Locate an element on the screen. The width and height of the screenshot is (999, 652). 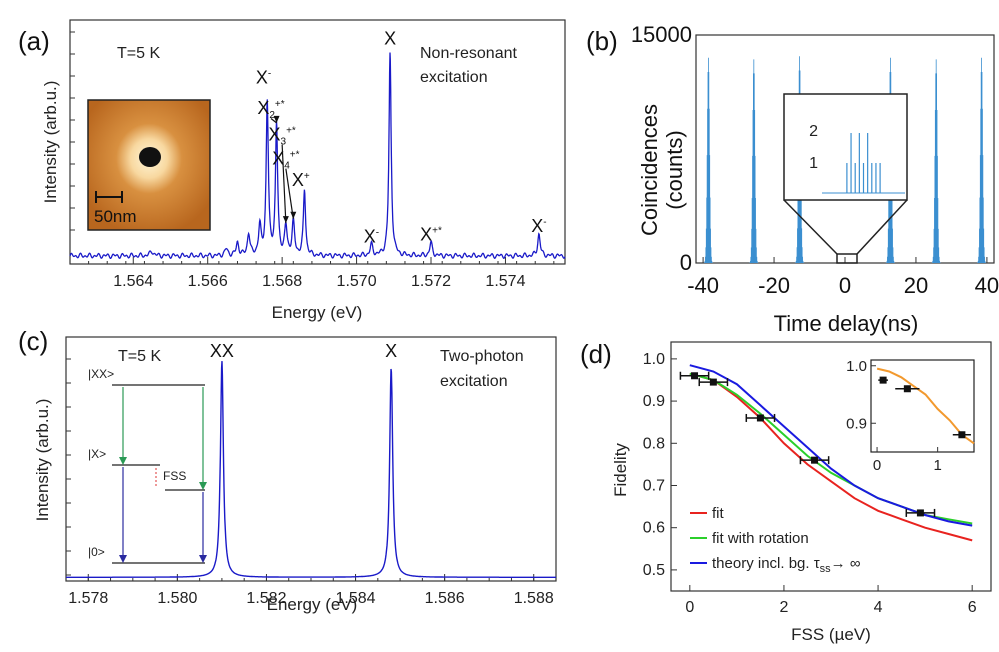
peak-label: X+ is located at coordinates (301, 180).